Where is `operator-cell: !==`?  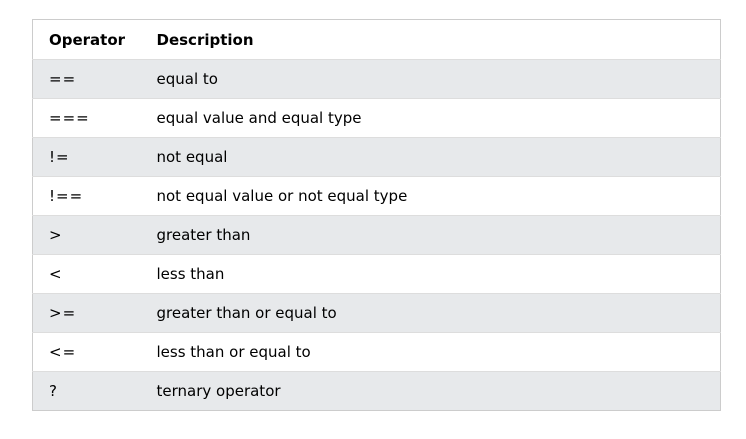
operator-cell: !== is located at coordinates (66, 196).